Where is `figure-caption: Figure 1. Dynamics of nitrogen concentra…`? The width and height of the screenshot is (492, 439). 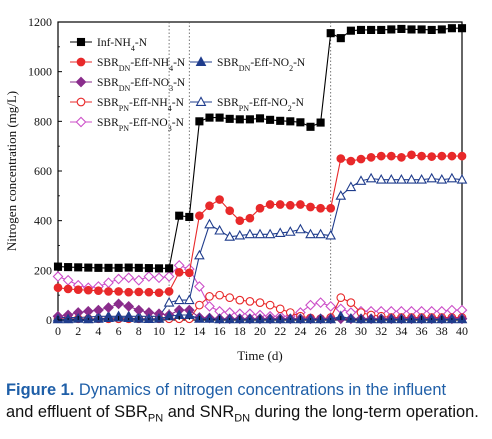
figure-caption: Figure 1. Dynamics of nitrogen concentra… is located at coordinates (248, 404).